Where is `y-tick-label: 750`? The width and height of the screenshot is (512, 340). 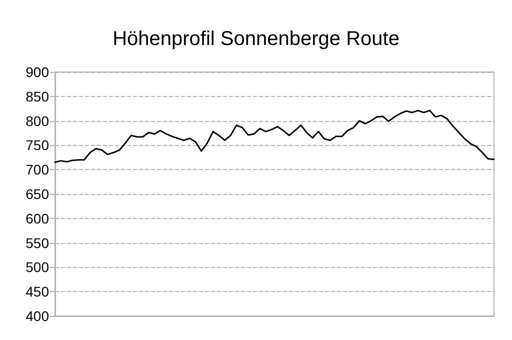
y-tick-label: 750 is located at coordinates (38, 145).